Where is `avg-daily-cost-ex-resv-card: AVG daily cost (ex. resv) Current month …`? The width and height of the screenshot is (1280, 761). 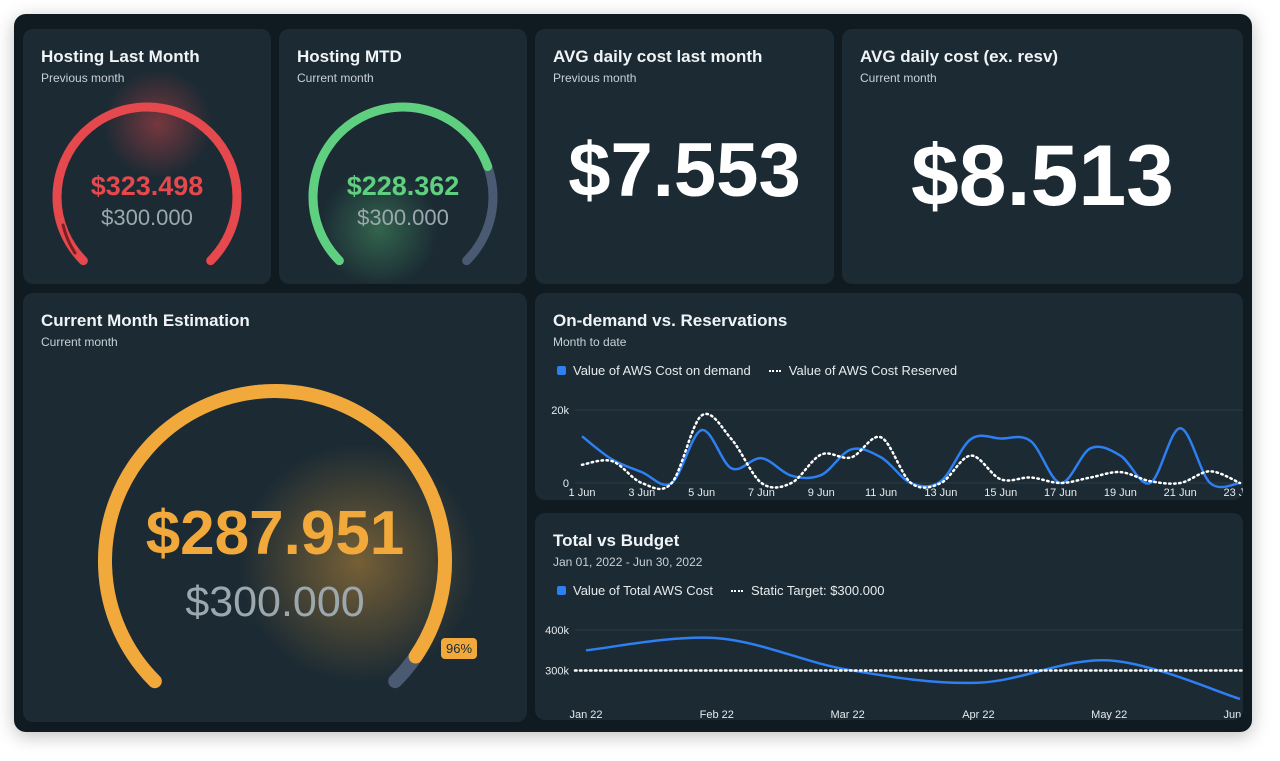
avg-daily-cost-ex-resv-card: AVG daily cost (ex. resv) Current month … is located at coordinates (1042, 156).